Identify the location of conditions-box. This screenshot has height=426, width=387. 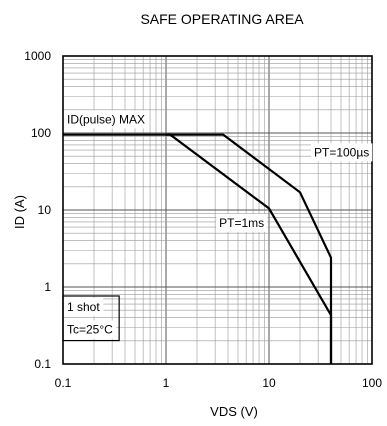
(91, 318).